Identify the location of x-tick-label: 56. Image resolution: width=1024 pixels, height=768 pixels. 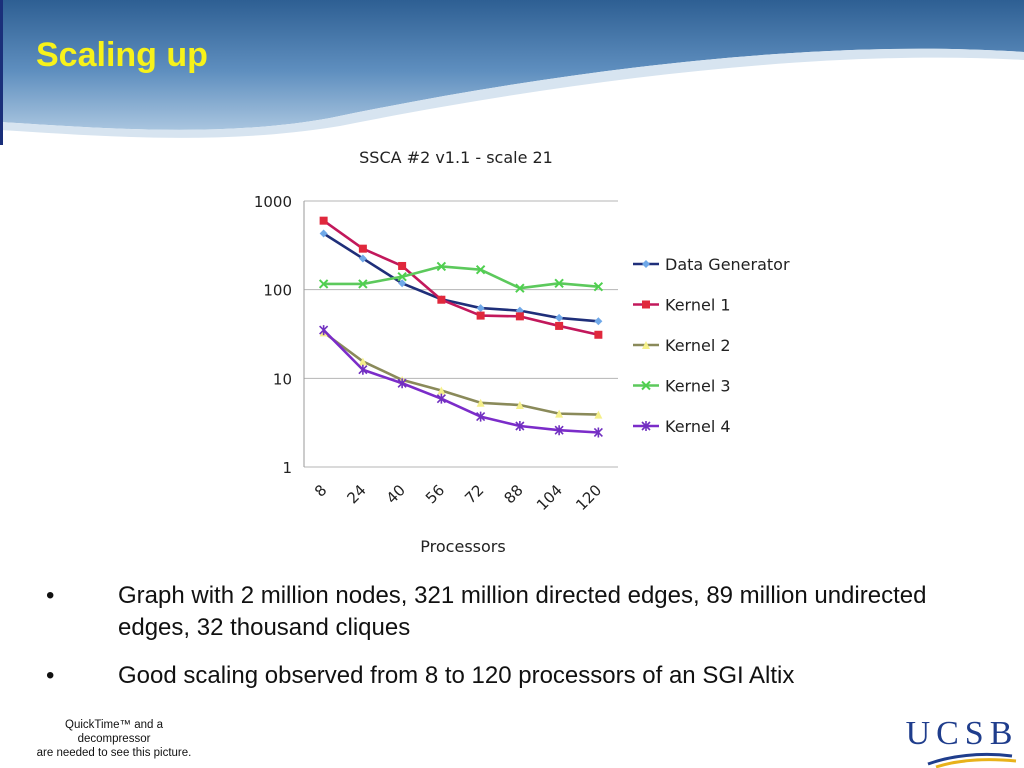
(435, 494).